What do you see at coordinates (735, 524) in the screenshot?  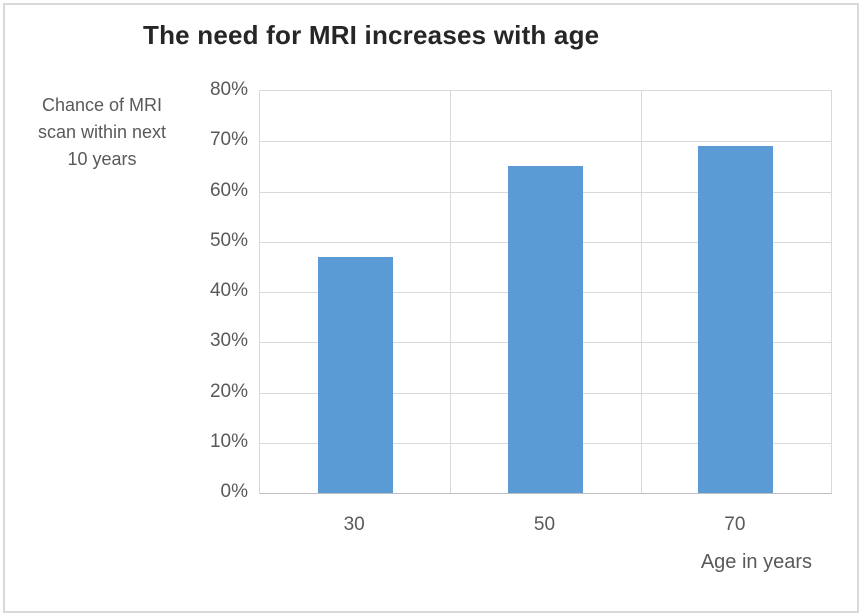 I see `x-tick-label: 70` at bounding box center [735, 524].